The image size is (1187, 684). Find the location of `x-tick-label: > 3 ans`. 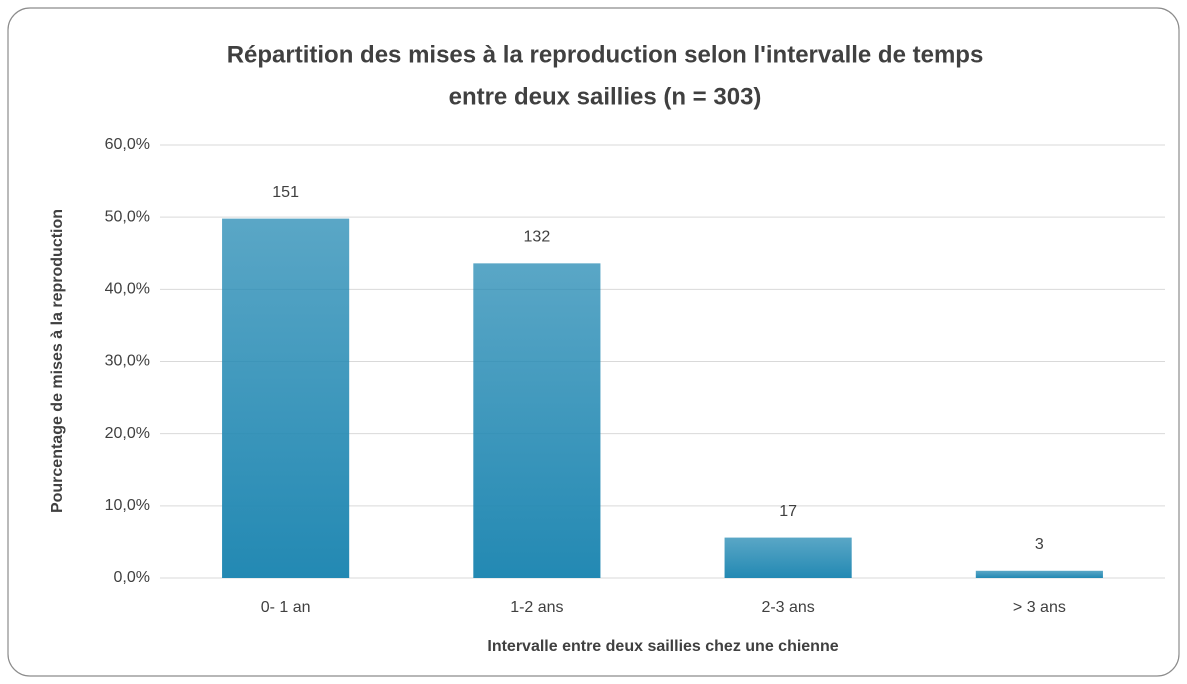

x-tick-label: > 3 ans is located at coordinates (1039, 607).